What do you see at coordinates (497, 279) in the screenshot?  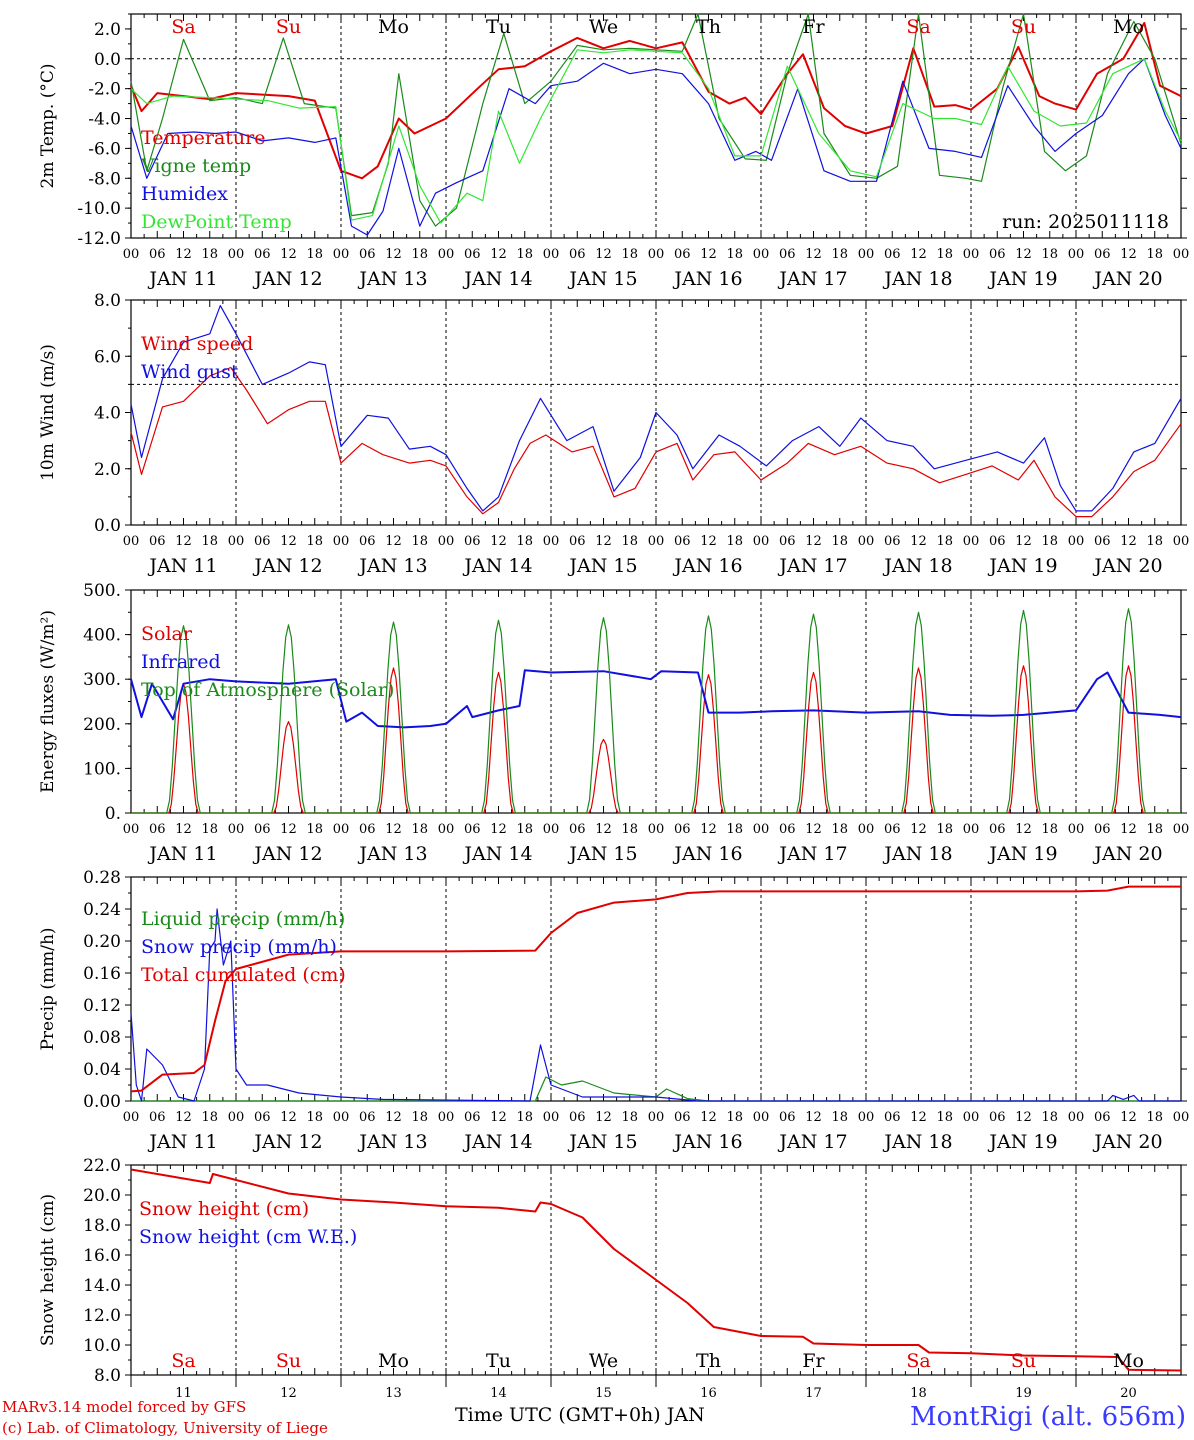 I see `date-label: JAN 14` at bounding box center [497, 279].